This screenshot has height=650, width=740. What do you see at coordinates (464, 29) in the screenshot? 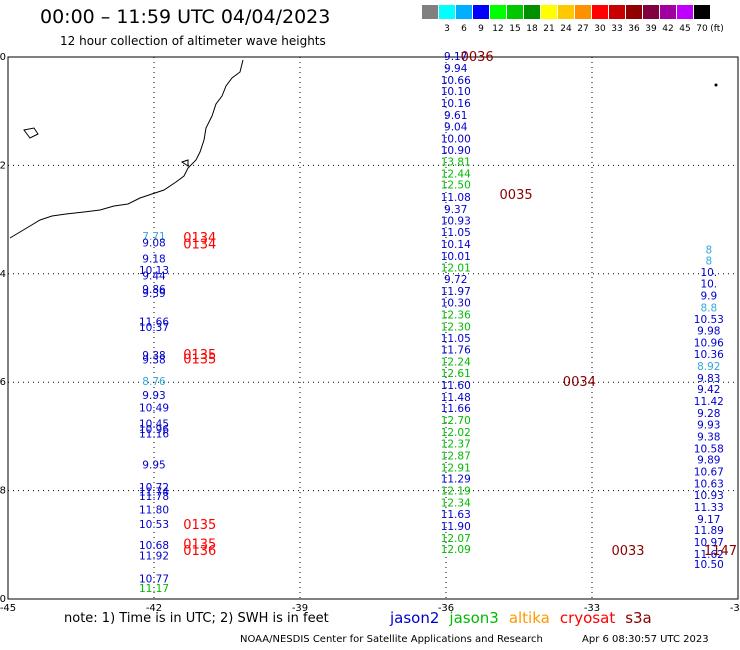
I see `scale-label: 6` at bounding box center [464, 29].